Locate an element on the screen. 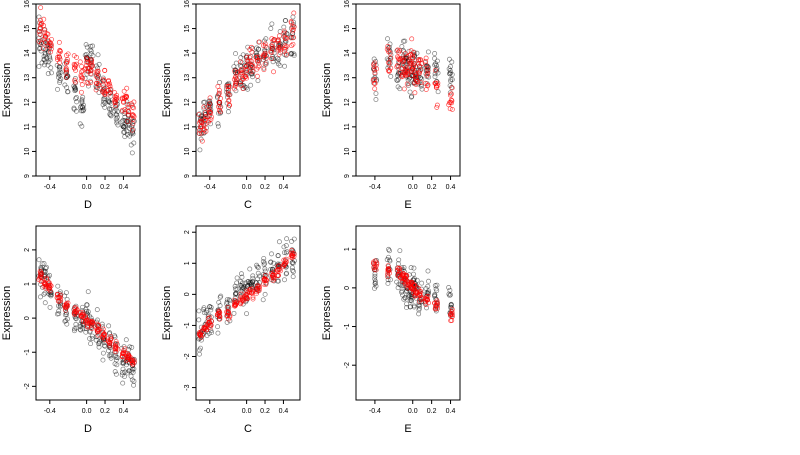 The width and height of the screenshot is (800, 455). y-tick-label: 14 is located at coordinates (27, 53).